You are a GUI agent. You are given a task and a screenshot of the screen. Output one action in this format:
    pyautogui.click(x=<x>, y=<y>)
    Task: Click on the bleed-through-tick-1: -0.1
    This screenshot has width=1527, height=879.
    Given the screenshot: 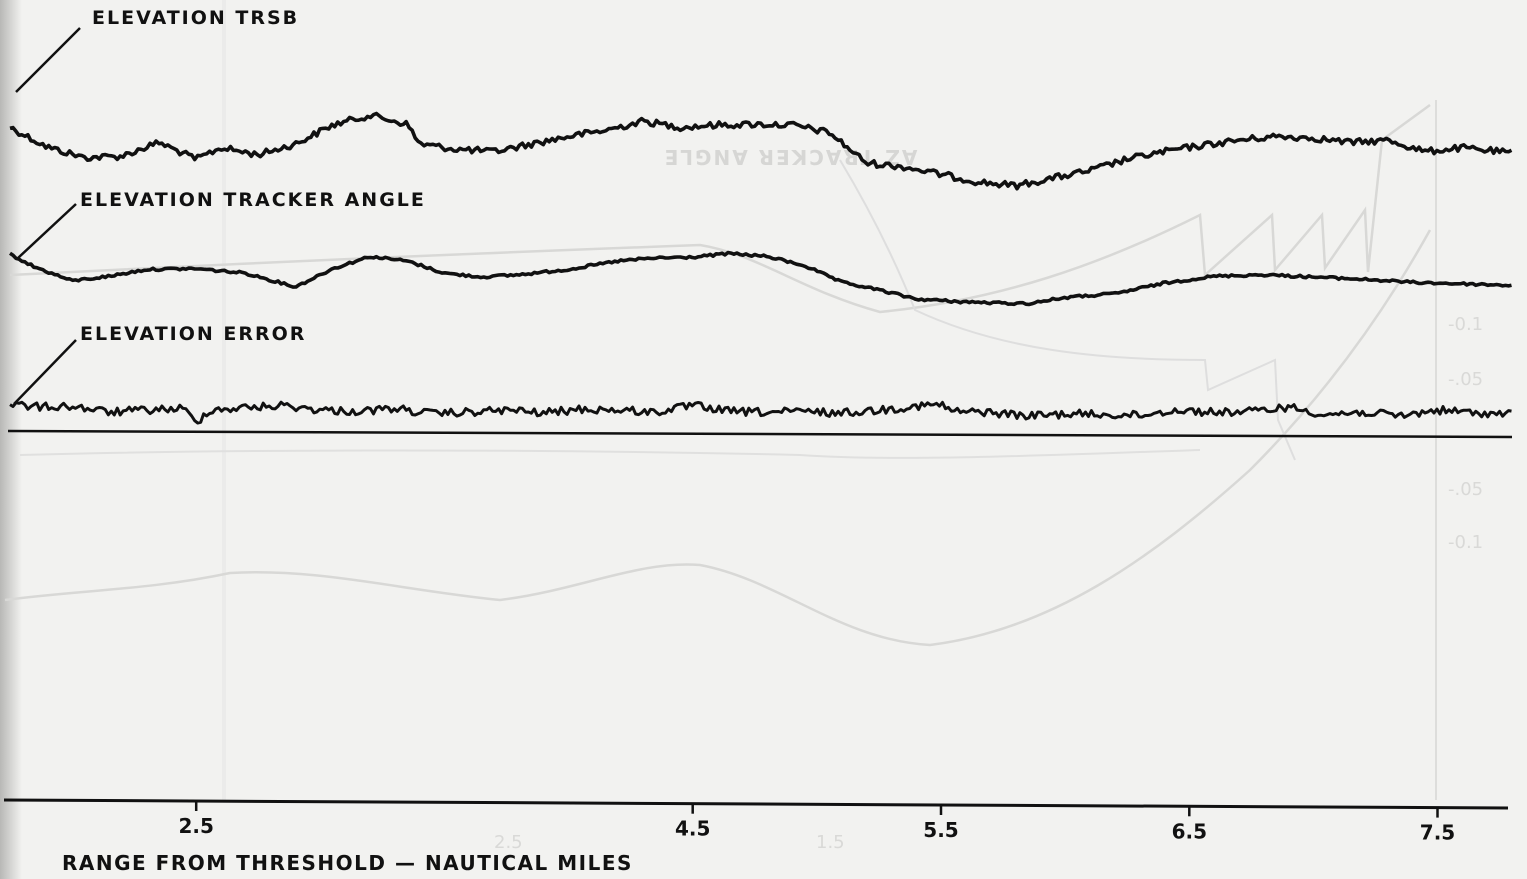 What is the action you would take?
    pyautogui.click(x=1465, y=324)
    